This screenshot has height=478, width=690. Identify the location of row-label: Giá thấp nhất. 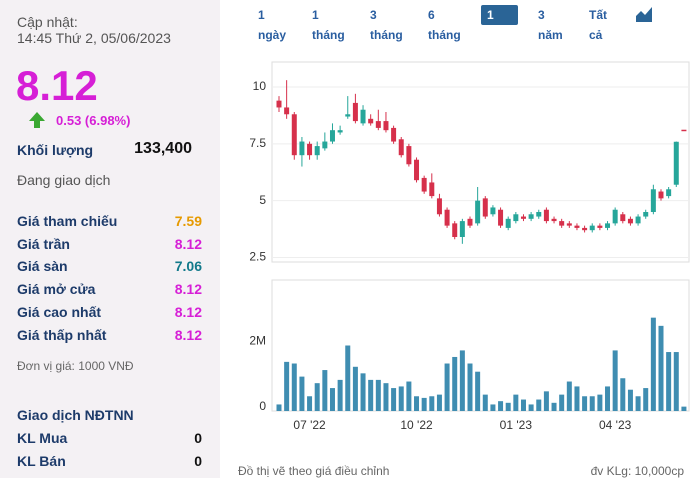
(62, 334).